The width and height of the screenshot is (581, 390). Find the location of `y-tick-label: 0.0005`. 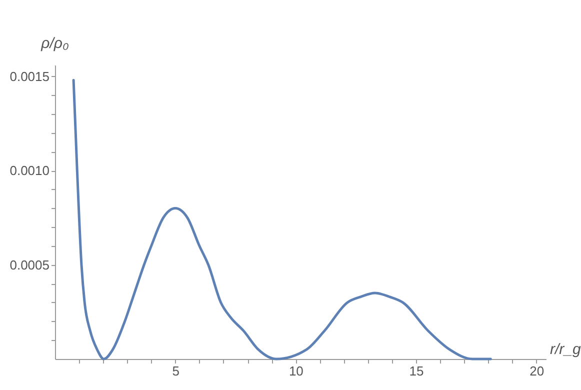

y-tick-label: 0.0005 is located at coordinates (30, 264).